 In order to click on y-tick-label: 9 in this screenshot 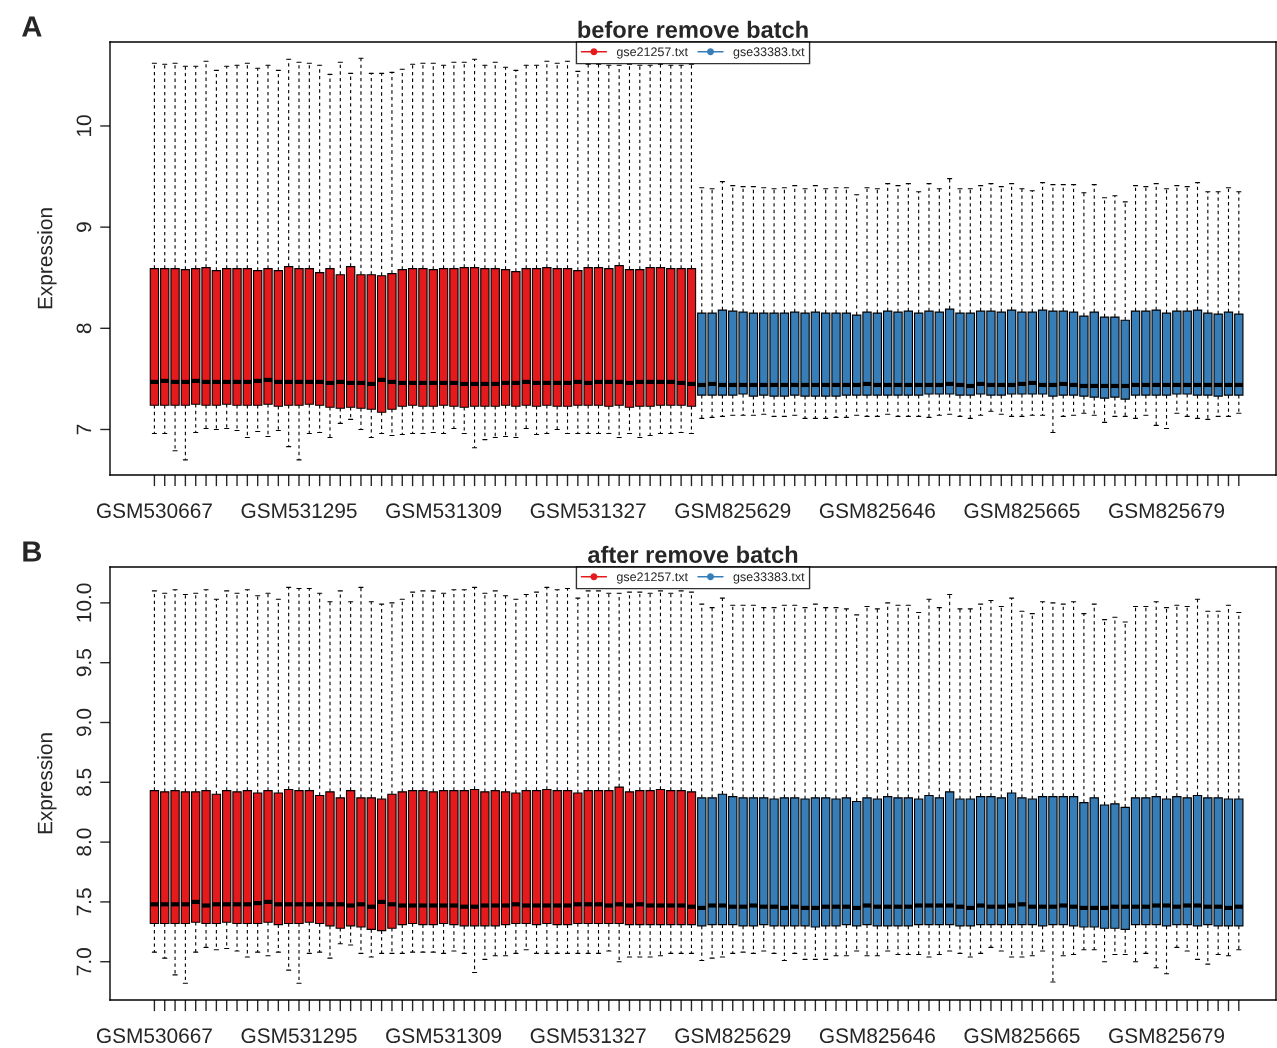, I will do `click(84, 227)`.